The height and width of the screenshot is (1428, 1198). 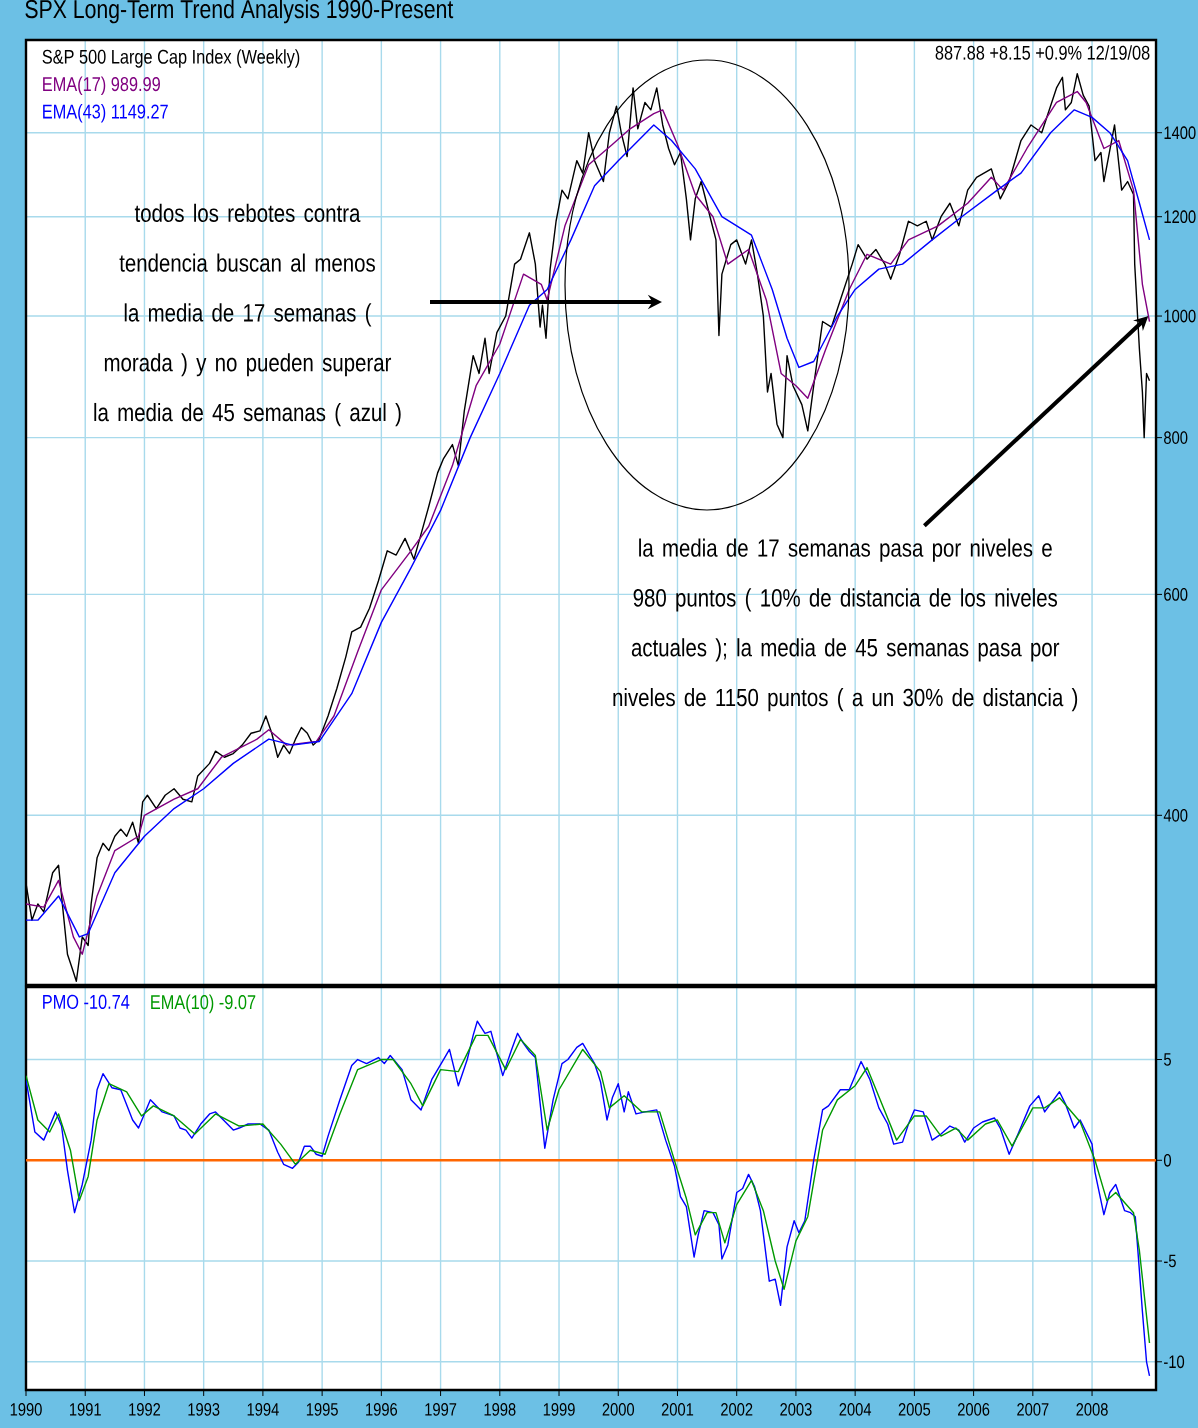 What do you see at coordinates (796, 1409) in the screenshot?
I see `x-tick-label: 2003` at bounding box center [796, 1409].